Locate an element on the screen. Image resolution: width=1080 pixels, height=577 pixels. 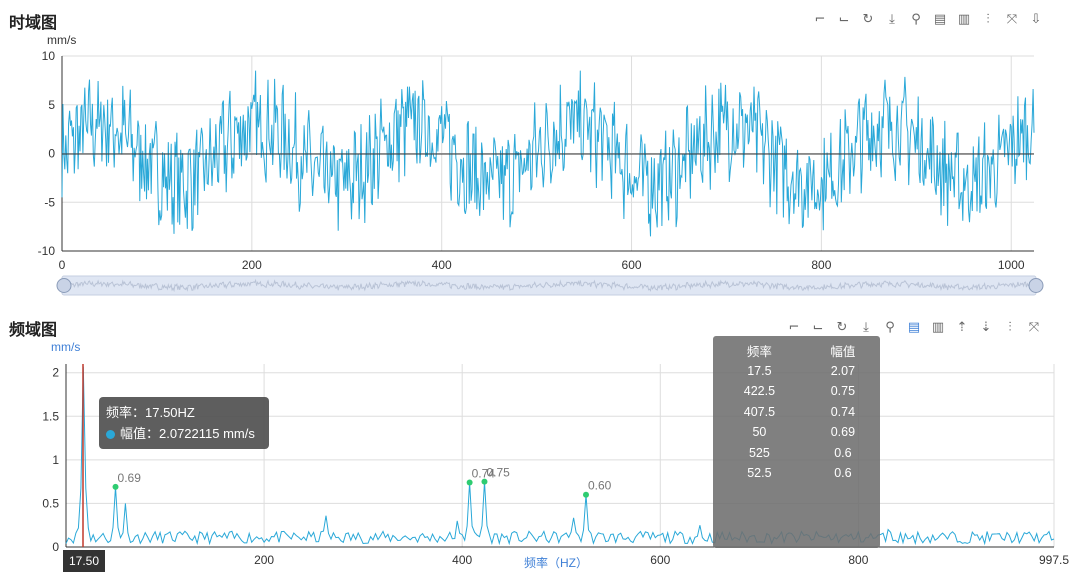
peak-label: 0.74 is located at coordinates (484, 474).